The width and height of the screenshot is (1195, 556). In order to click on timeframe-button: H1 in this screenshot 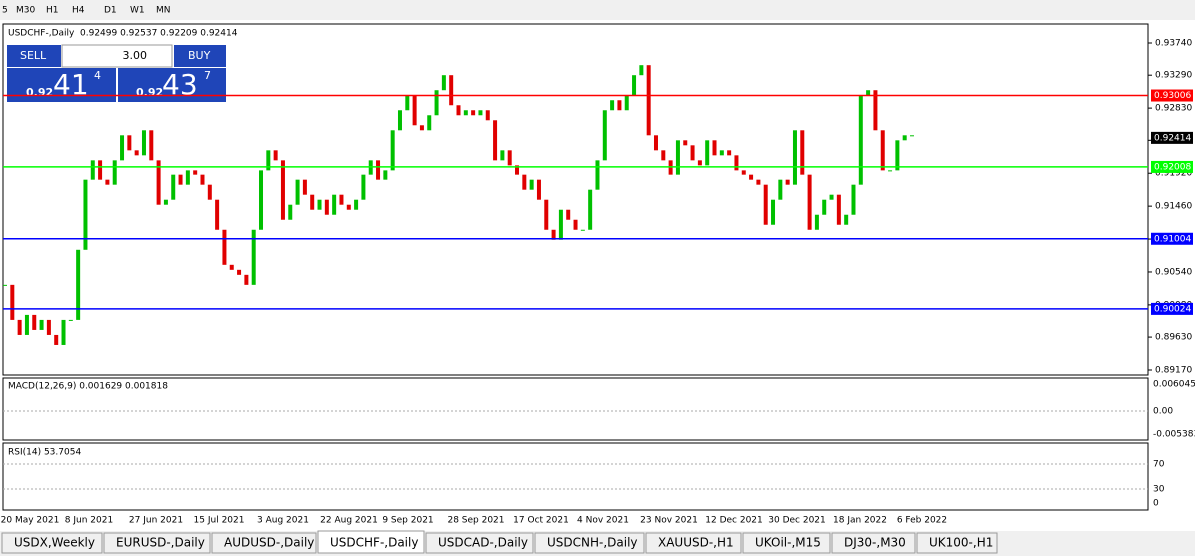, I will do `click(52, 11)`.